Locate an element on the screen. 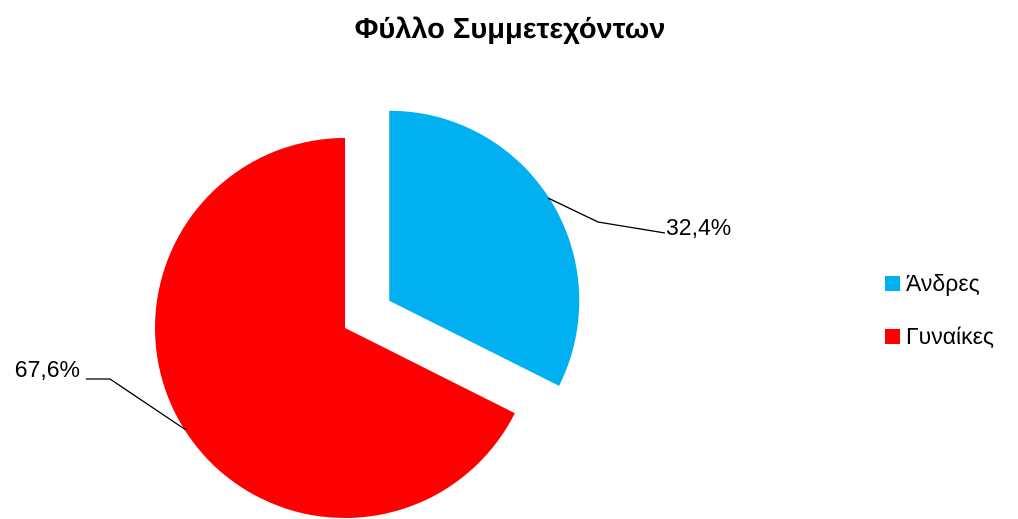 The image size is (1018, 519). legend: Άνδρες Γυναίκες is located at coordinates (939, 309).